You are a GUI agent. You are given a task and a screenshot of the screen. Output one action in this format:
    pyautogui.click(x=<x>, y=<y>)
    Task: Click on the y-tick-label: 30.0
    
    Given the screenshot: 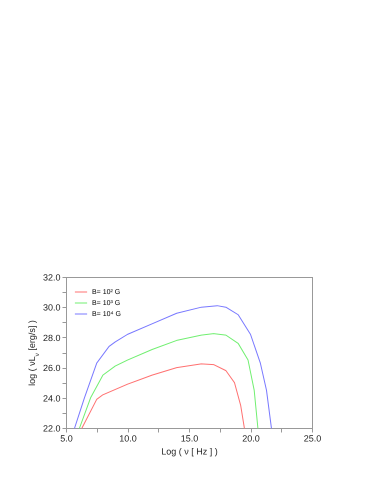 What is the action you would take?
    pyautogui.click(x=51, y=307)
    